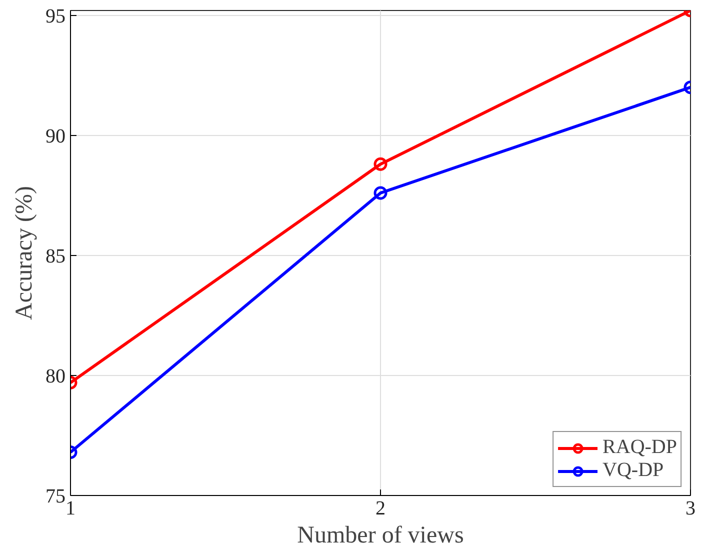 The width and height of the screenshot is (725, 559). What do you see at coordinates (691, 509) in the screenshot?
I see `x-tick-label: 3` at bounding box center [691, 509].